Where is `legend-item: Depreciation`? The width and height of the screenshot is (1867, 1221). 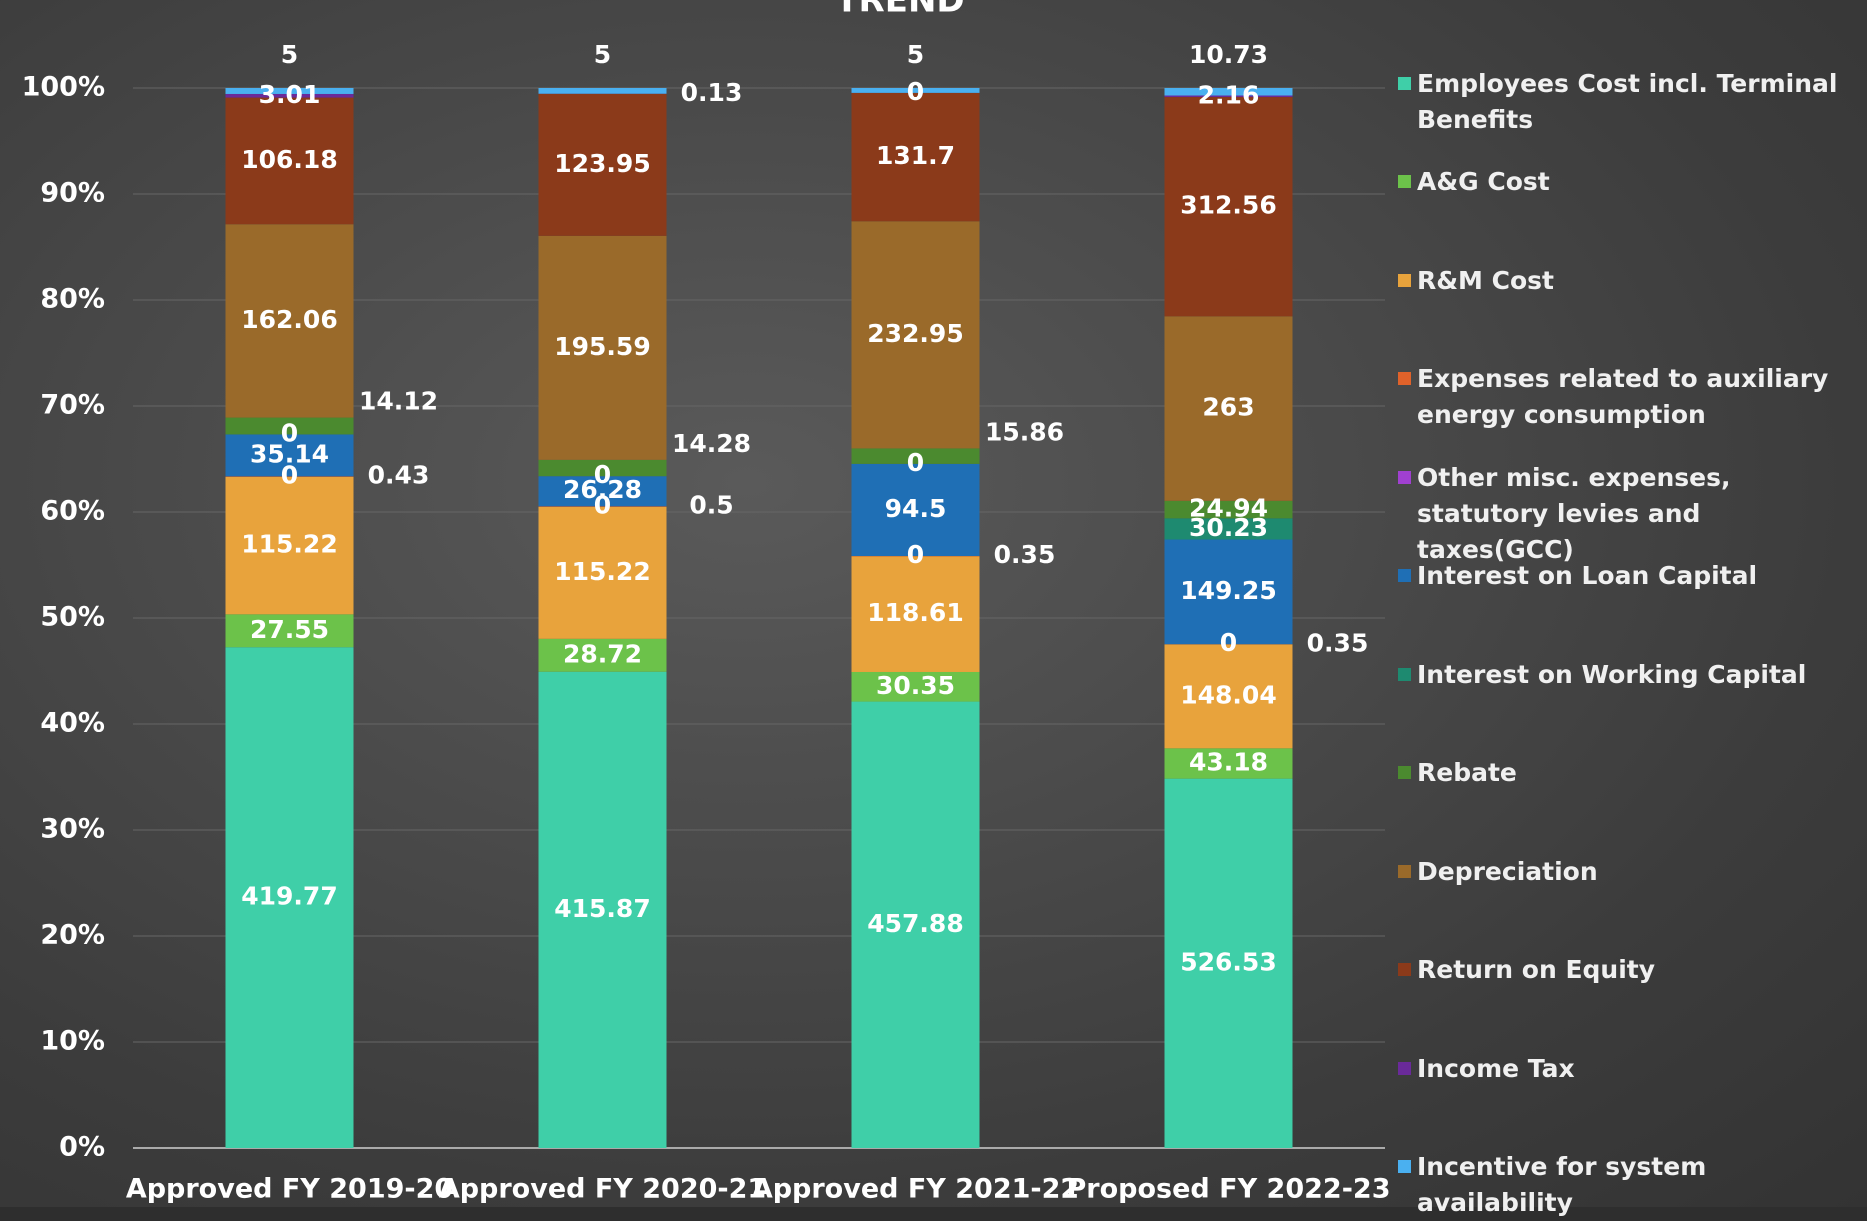 legend-item: Depreciation is located at coordinates (1628, 872).